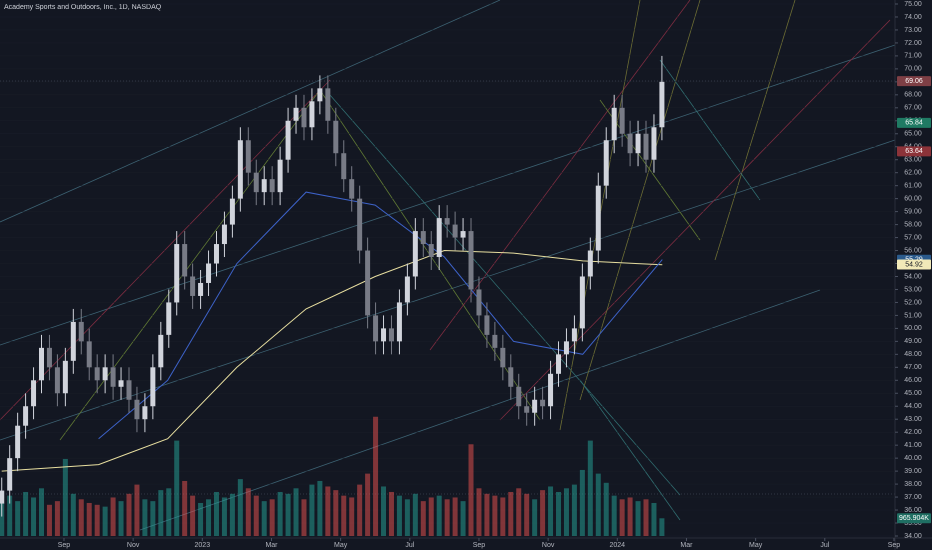 The image size is (932, 550). What do you see at coordinates (913, 523) in the screenshot?
I see `y-tick-label: 35.00` at bounding box center [913, 523].